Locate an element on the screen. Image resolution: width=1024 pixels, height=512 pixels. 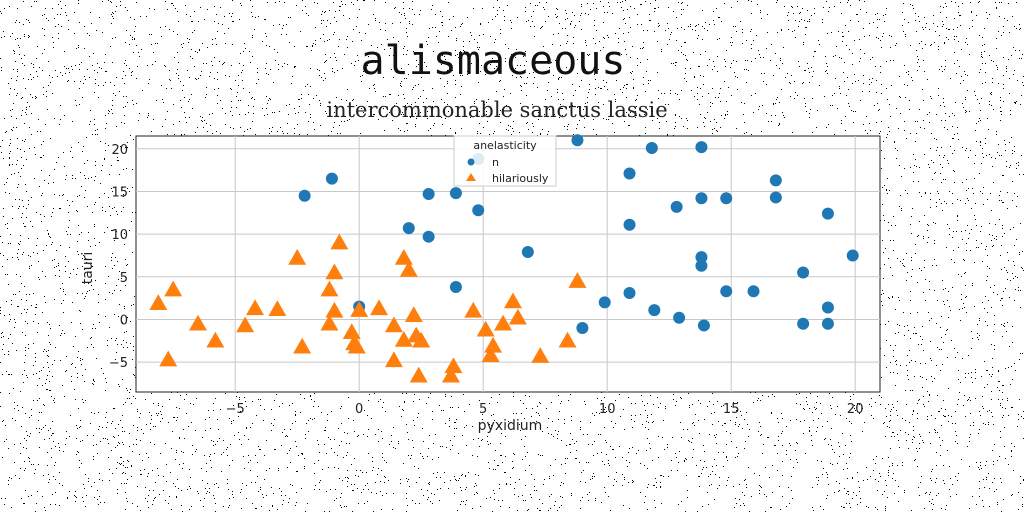
x-tick-label: 5 is located at coordinates (483, 409).